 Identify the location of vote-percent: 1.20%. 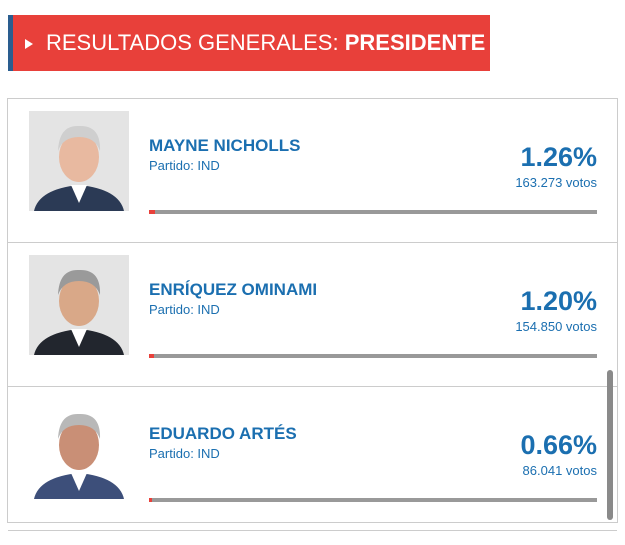
(558, 301).